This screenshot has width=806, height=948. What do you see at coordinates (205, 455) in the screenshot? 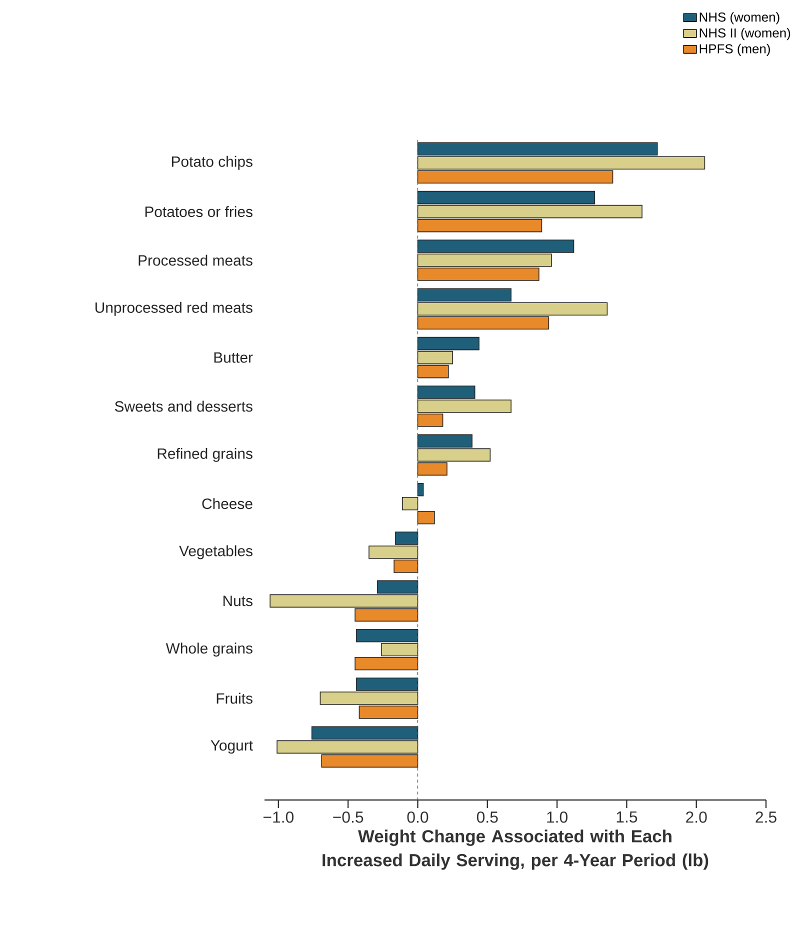
I see `y-tick-label: Refined grains` at bounding box center [205, 455].